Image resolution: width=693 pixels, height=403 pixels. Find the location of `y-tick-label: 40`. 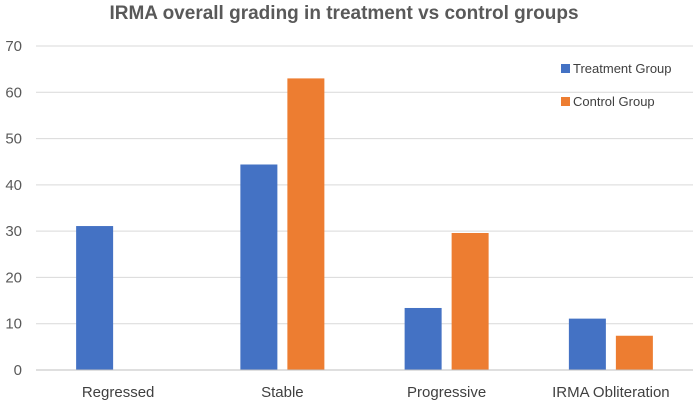

y-tick-label: 40 is located at coordinates (13, 185).